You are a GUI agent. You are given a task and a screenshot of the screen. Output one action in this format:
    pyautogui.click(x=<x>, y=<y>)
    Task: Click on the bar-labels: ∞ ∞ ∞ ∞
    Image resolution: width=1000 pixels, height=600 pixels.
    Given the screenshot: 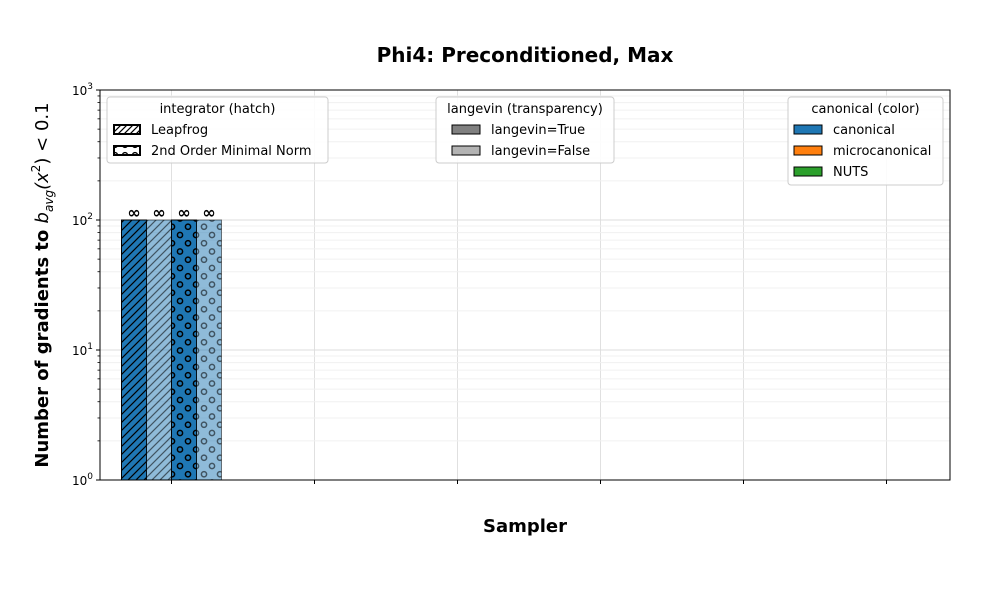 What is the action you would take?
    pyautogui.click(x=171, y=212)
    